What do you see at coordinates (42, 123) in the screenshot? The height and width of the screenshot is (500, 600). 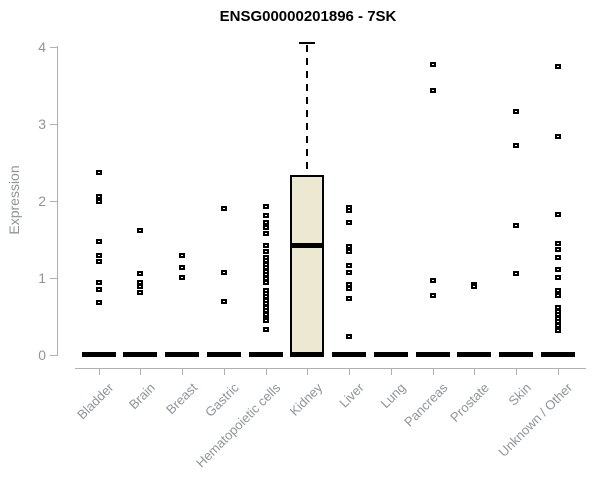 I see `y-tick-label: 3` at bounding box center [42, 123].